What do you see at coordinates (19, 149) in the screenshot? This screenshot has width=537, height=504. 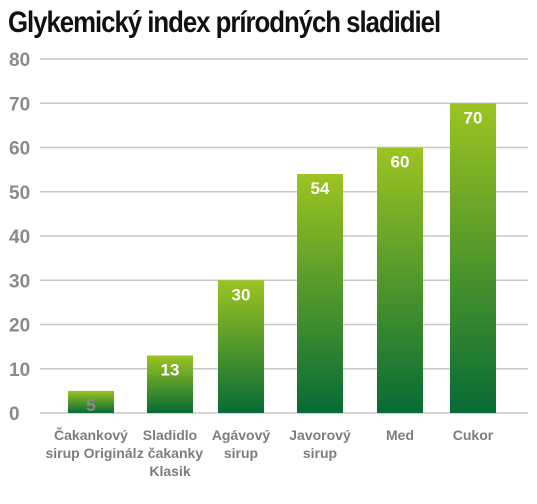 I see `y-tick-label: 60` at bounding box center [19, 149].